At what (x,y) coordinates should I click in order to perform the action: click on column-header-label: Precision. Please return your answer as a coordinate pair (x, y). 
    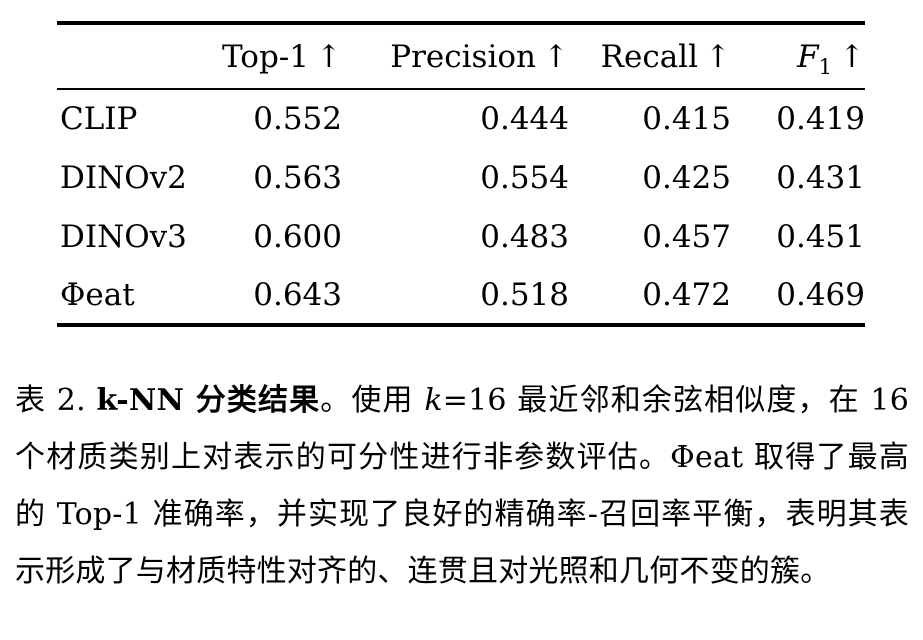
    Looking at the image, I should click on (463, 56).